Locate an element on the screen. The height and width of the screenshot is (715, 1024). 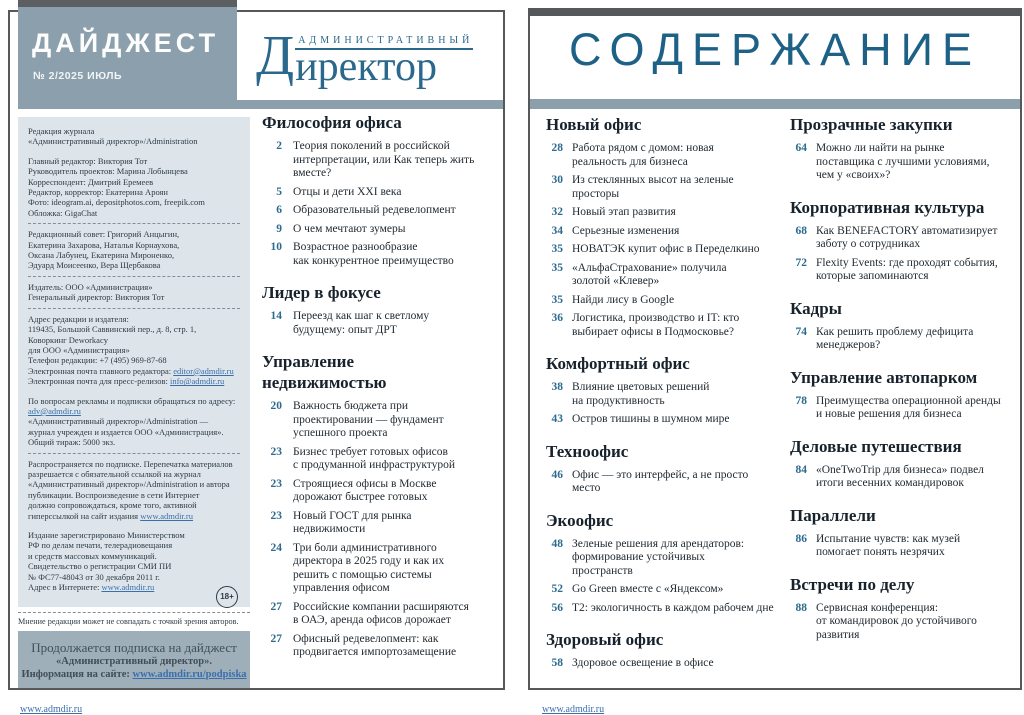
masthead-line: Адрес в Интернете: www.admdir.ru is located at coordinates (134, 587).